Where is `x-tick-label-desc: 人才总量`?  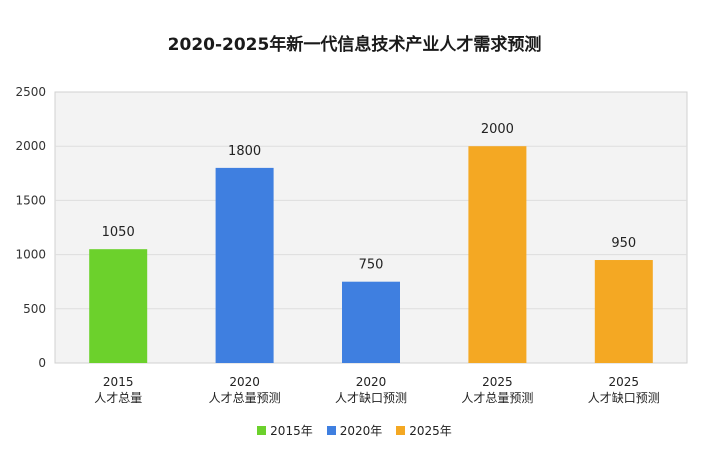
x-tick-label-desc: 人才总量 is located at coordinates (118, 398).